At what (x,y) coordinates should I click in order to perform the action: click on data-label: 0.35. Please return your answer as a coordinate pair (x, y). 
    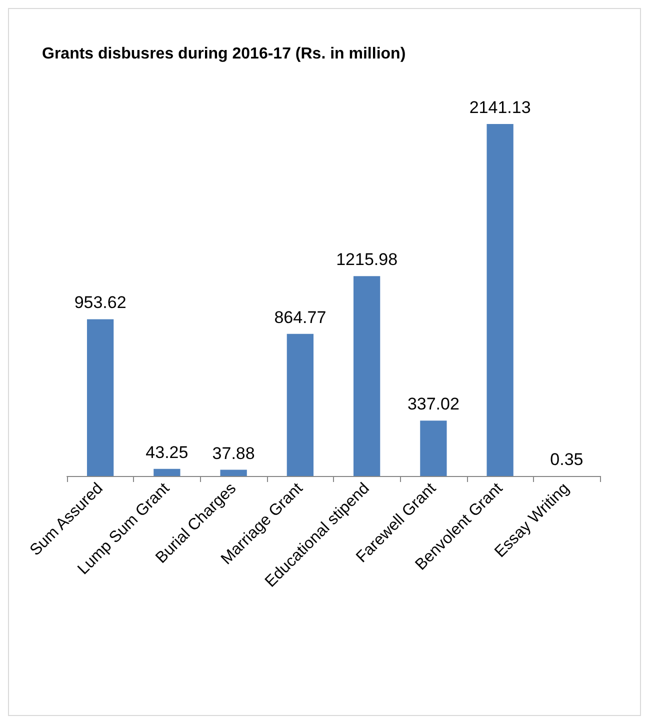
    Looking at the image, I should click on (567, 459).